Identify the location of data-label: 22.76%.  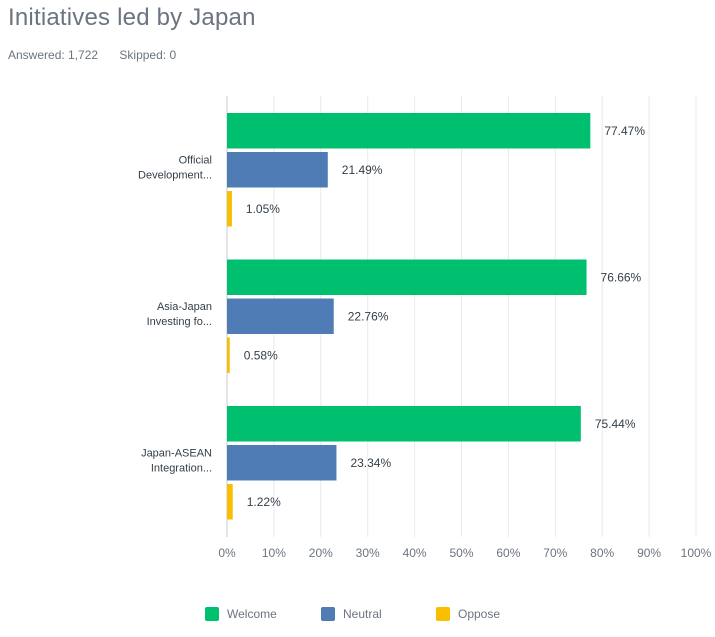
(368, 316).